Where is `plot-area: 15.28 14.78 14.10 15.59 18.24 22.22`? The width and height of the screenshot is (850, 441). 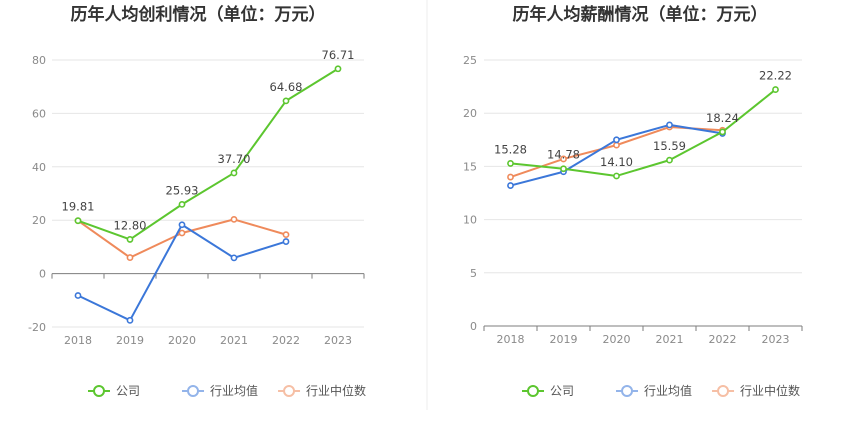
plot-area: 15.28 14.78 14.10 15.59 18.24 22.22 is located at coordinates (643, 129).